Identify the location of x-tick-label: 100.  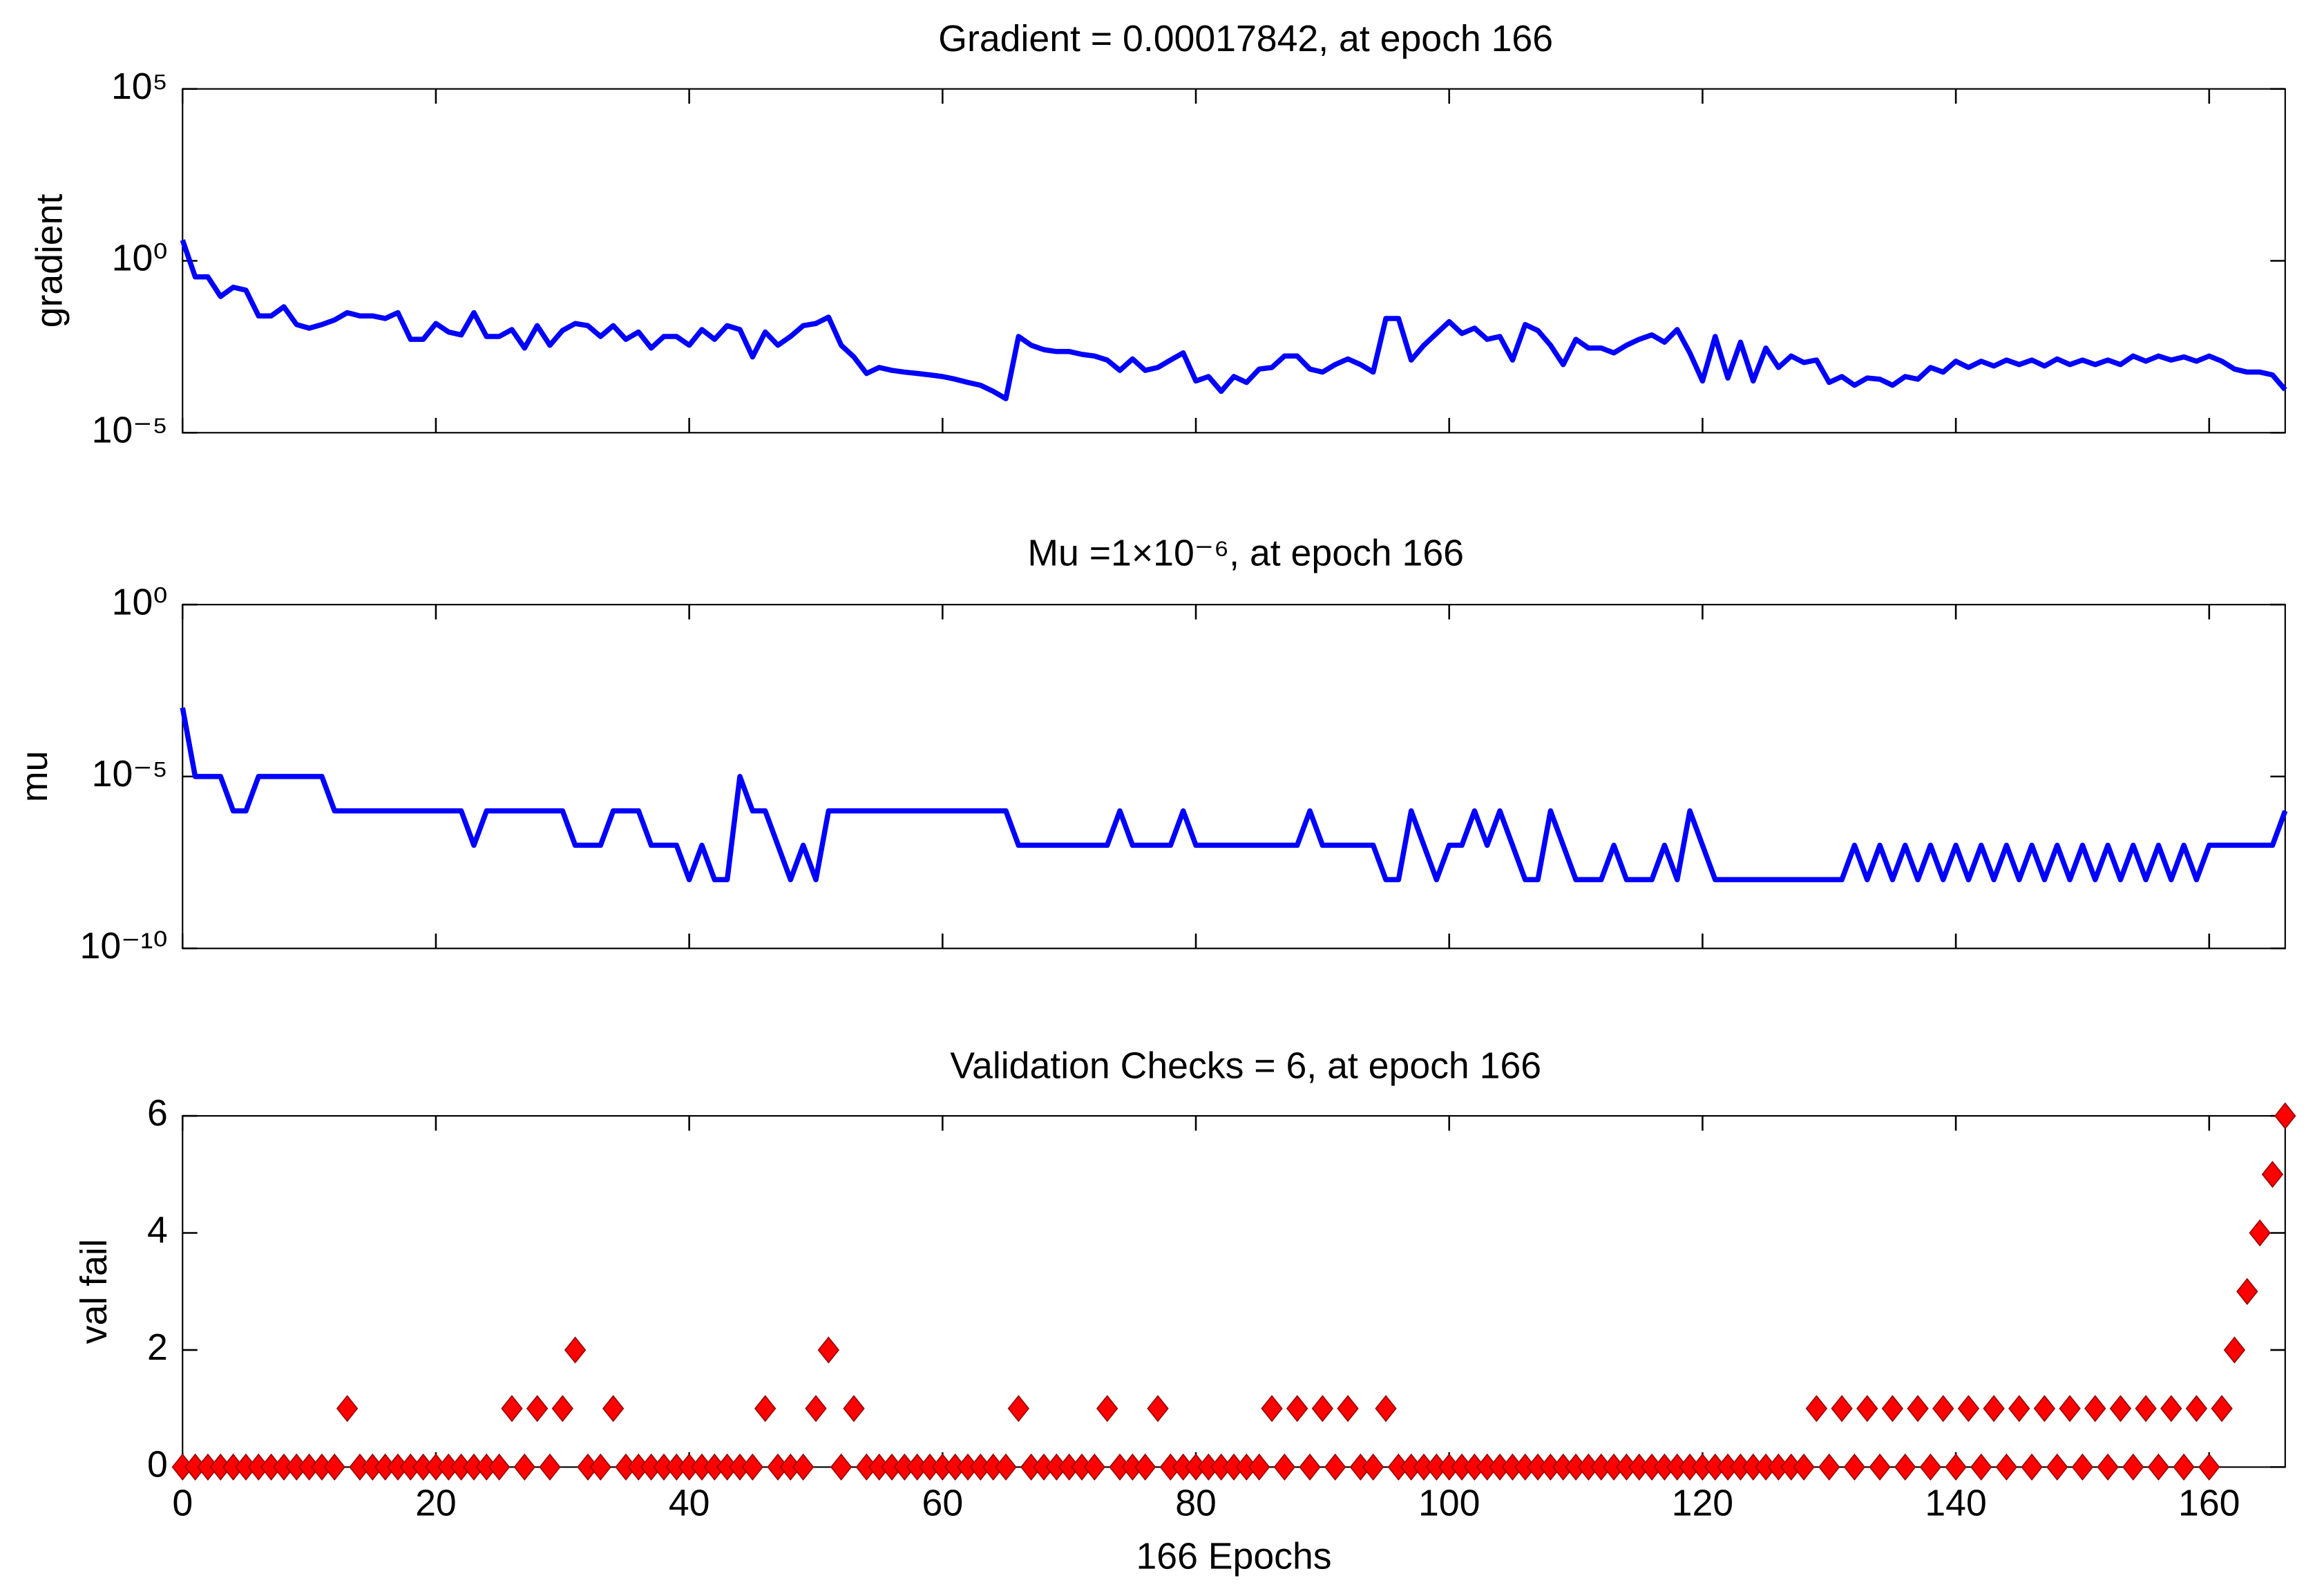
(1449, 1503).